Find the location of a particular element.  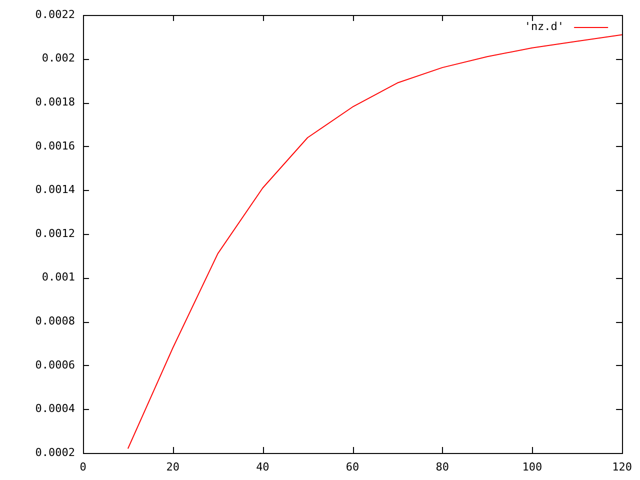

y-tick-label: 0.0016 is located at coordinates (55, 145).